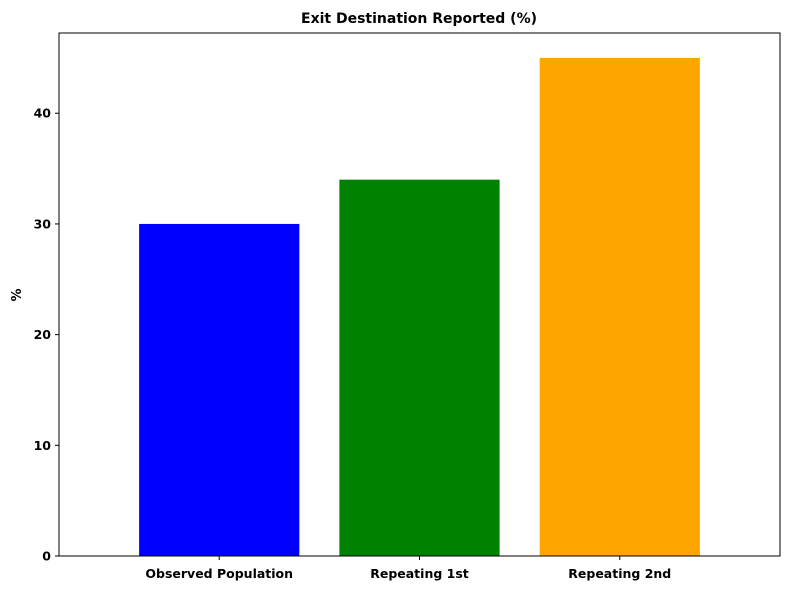 This screenshot has height=590, width=790. I want to click on y-axis-label: %, so click(17, 294).